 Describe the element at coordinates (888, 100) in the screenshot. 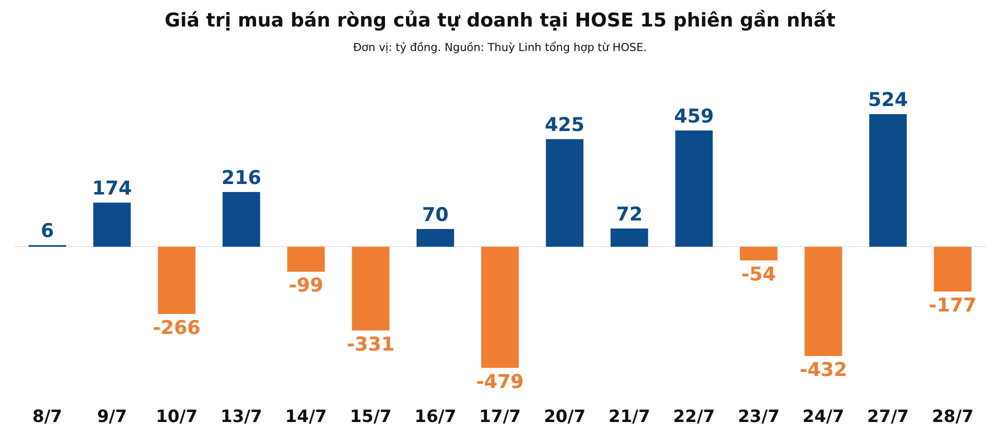

I see `data-label: 524` at that location.